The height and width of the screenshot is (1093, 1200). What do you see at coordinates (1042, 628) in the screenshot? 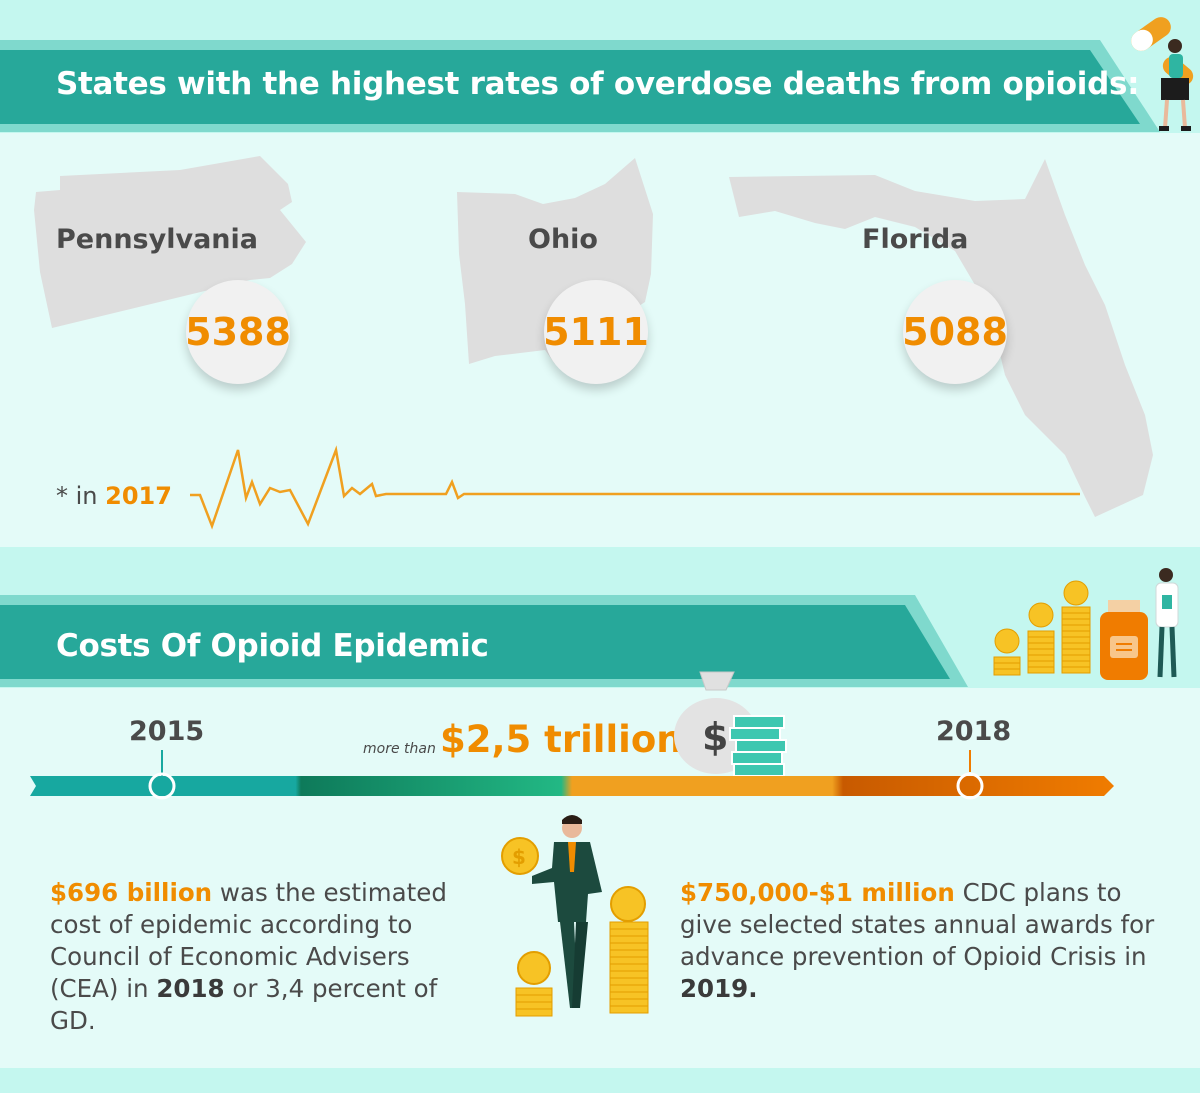
I see `coin-stacks-icon` at bounding box center [1042, 628].